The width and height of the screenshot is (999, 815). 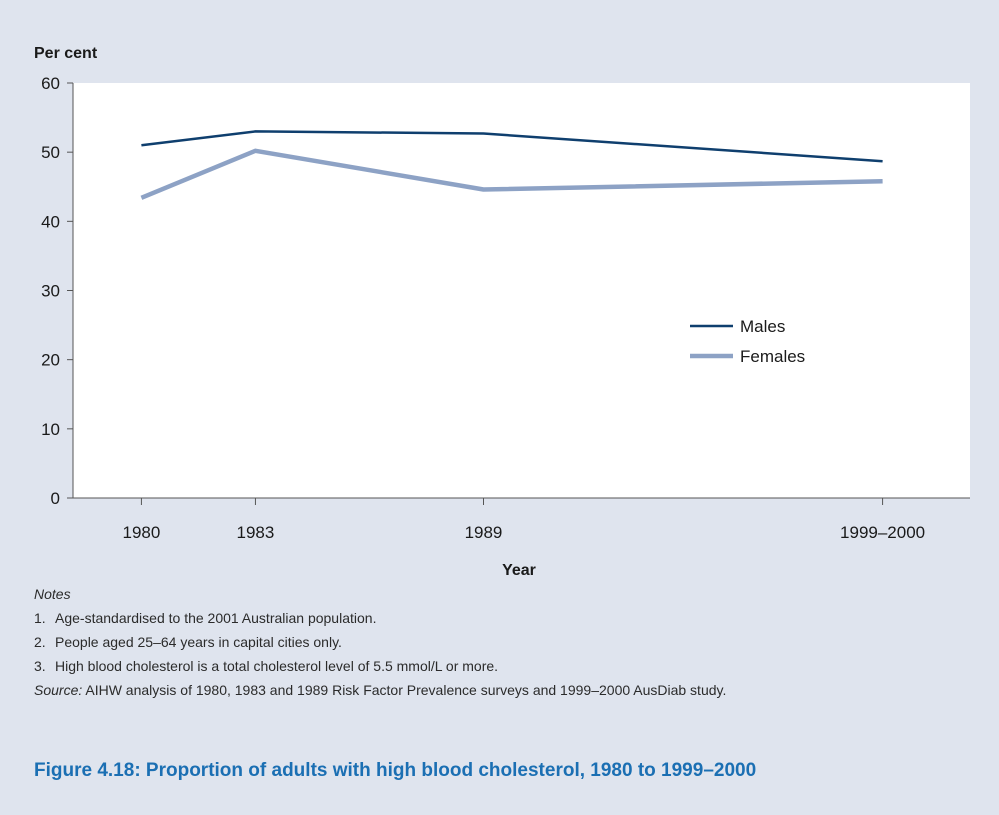 What do you see at coordinates (882, 532) in the screenshot?
I see `x-tick-label: 1999–2000` at bounding box center [882, 532].